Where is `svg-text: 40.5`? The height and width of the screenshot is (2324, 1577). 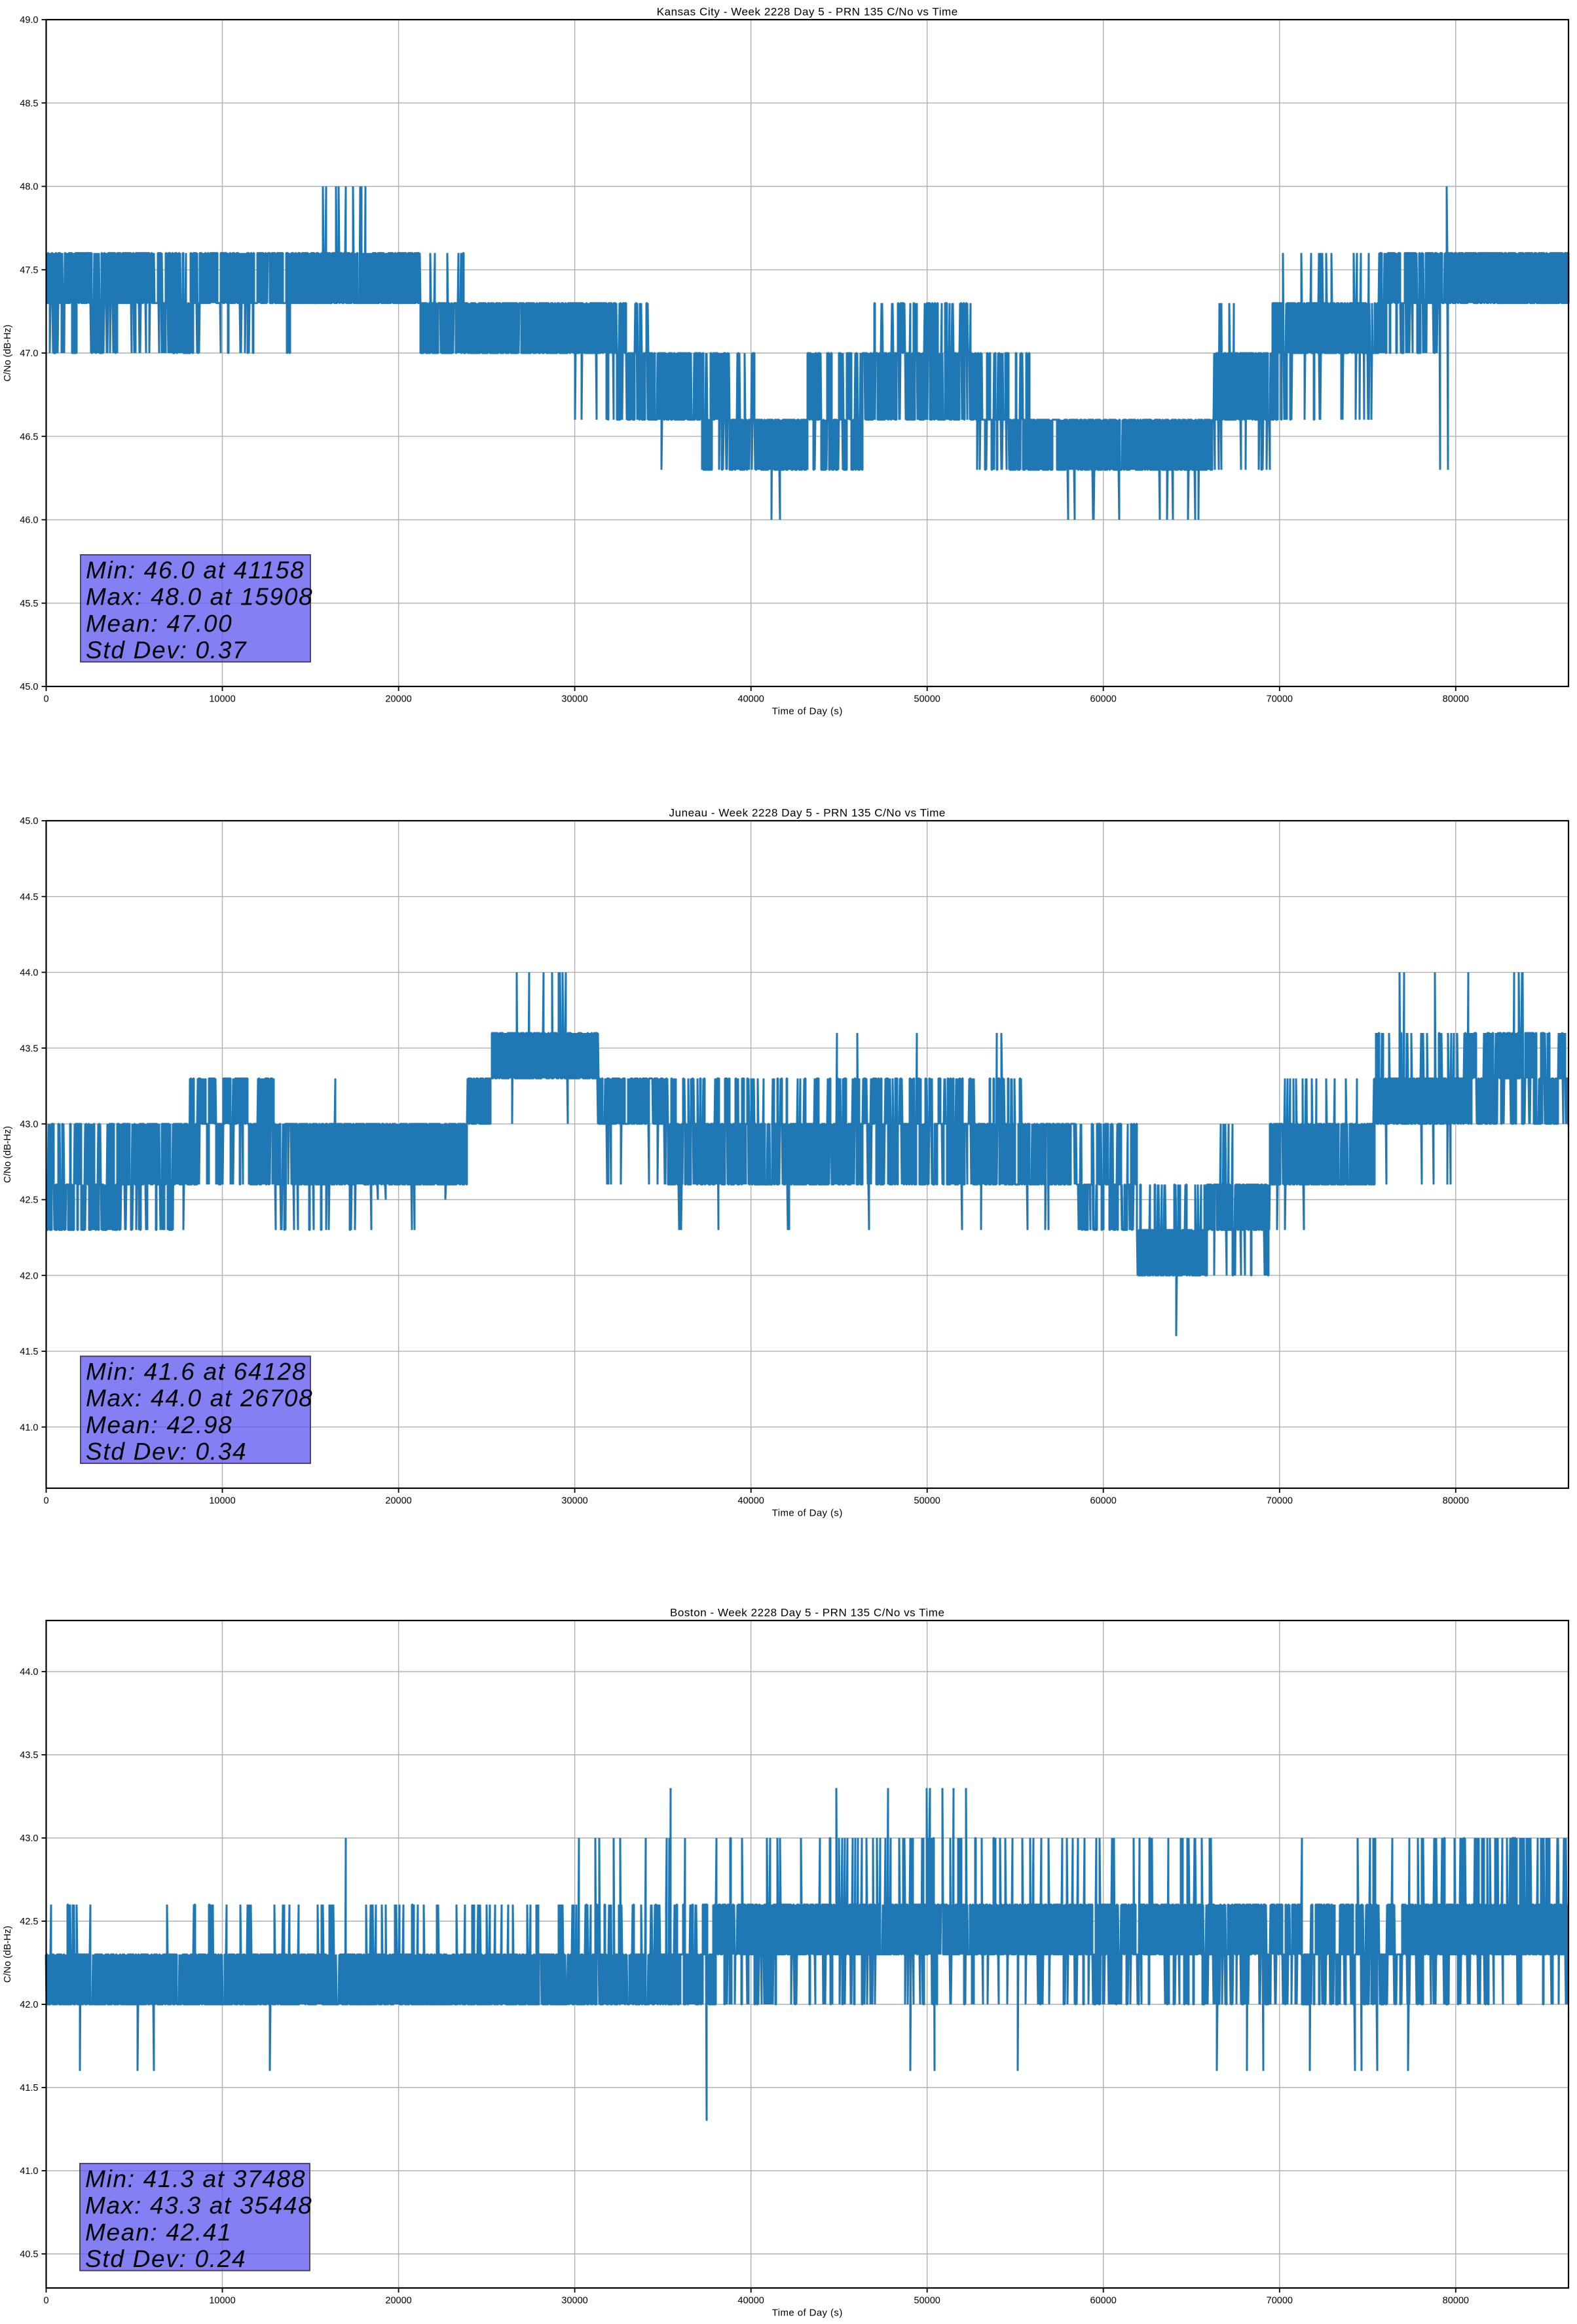
svg-text: 40.5 is located at coordinates (29, 2254).